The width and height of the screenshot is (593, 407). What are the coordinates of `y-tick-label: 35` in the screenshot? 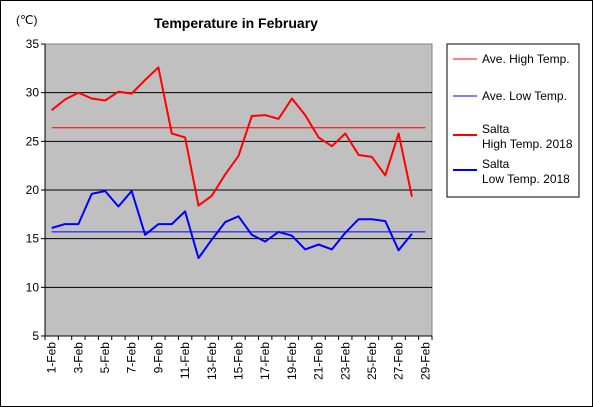 It's located at (33, 44).